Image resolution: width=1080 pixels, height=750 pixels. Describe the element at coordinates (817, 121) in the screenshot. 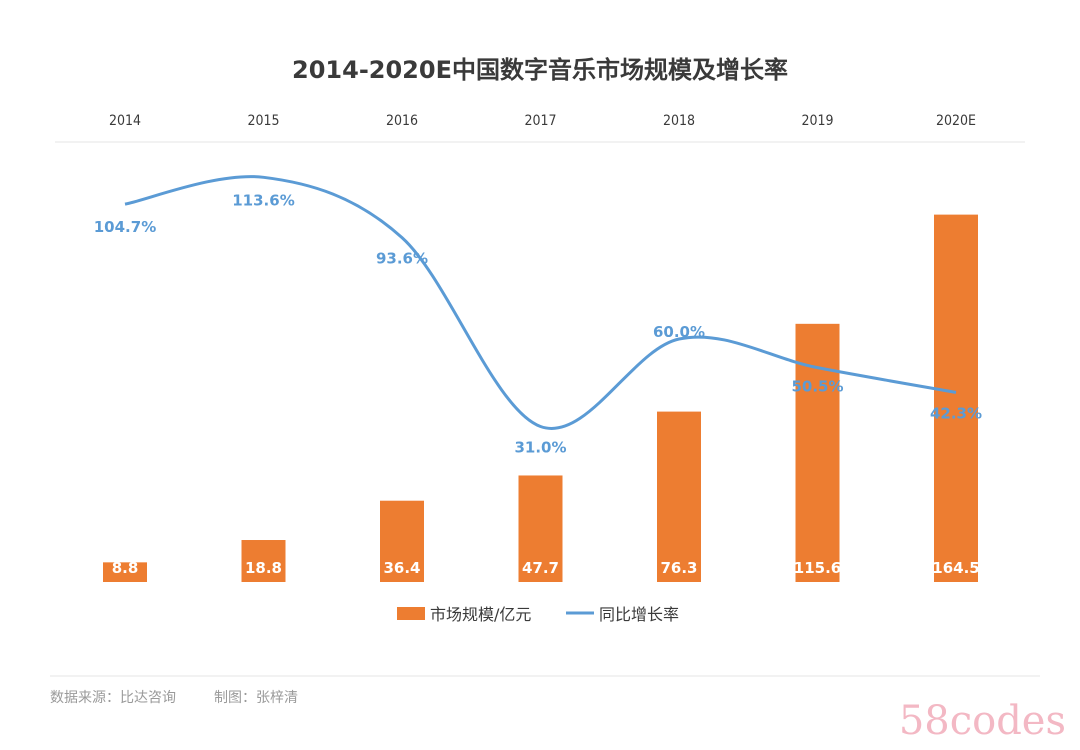

I see `year-tick-2019: 2019` at that location.